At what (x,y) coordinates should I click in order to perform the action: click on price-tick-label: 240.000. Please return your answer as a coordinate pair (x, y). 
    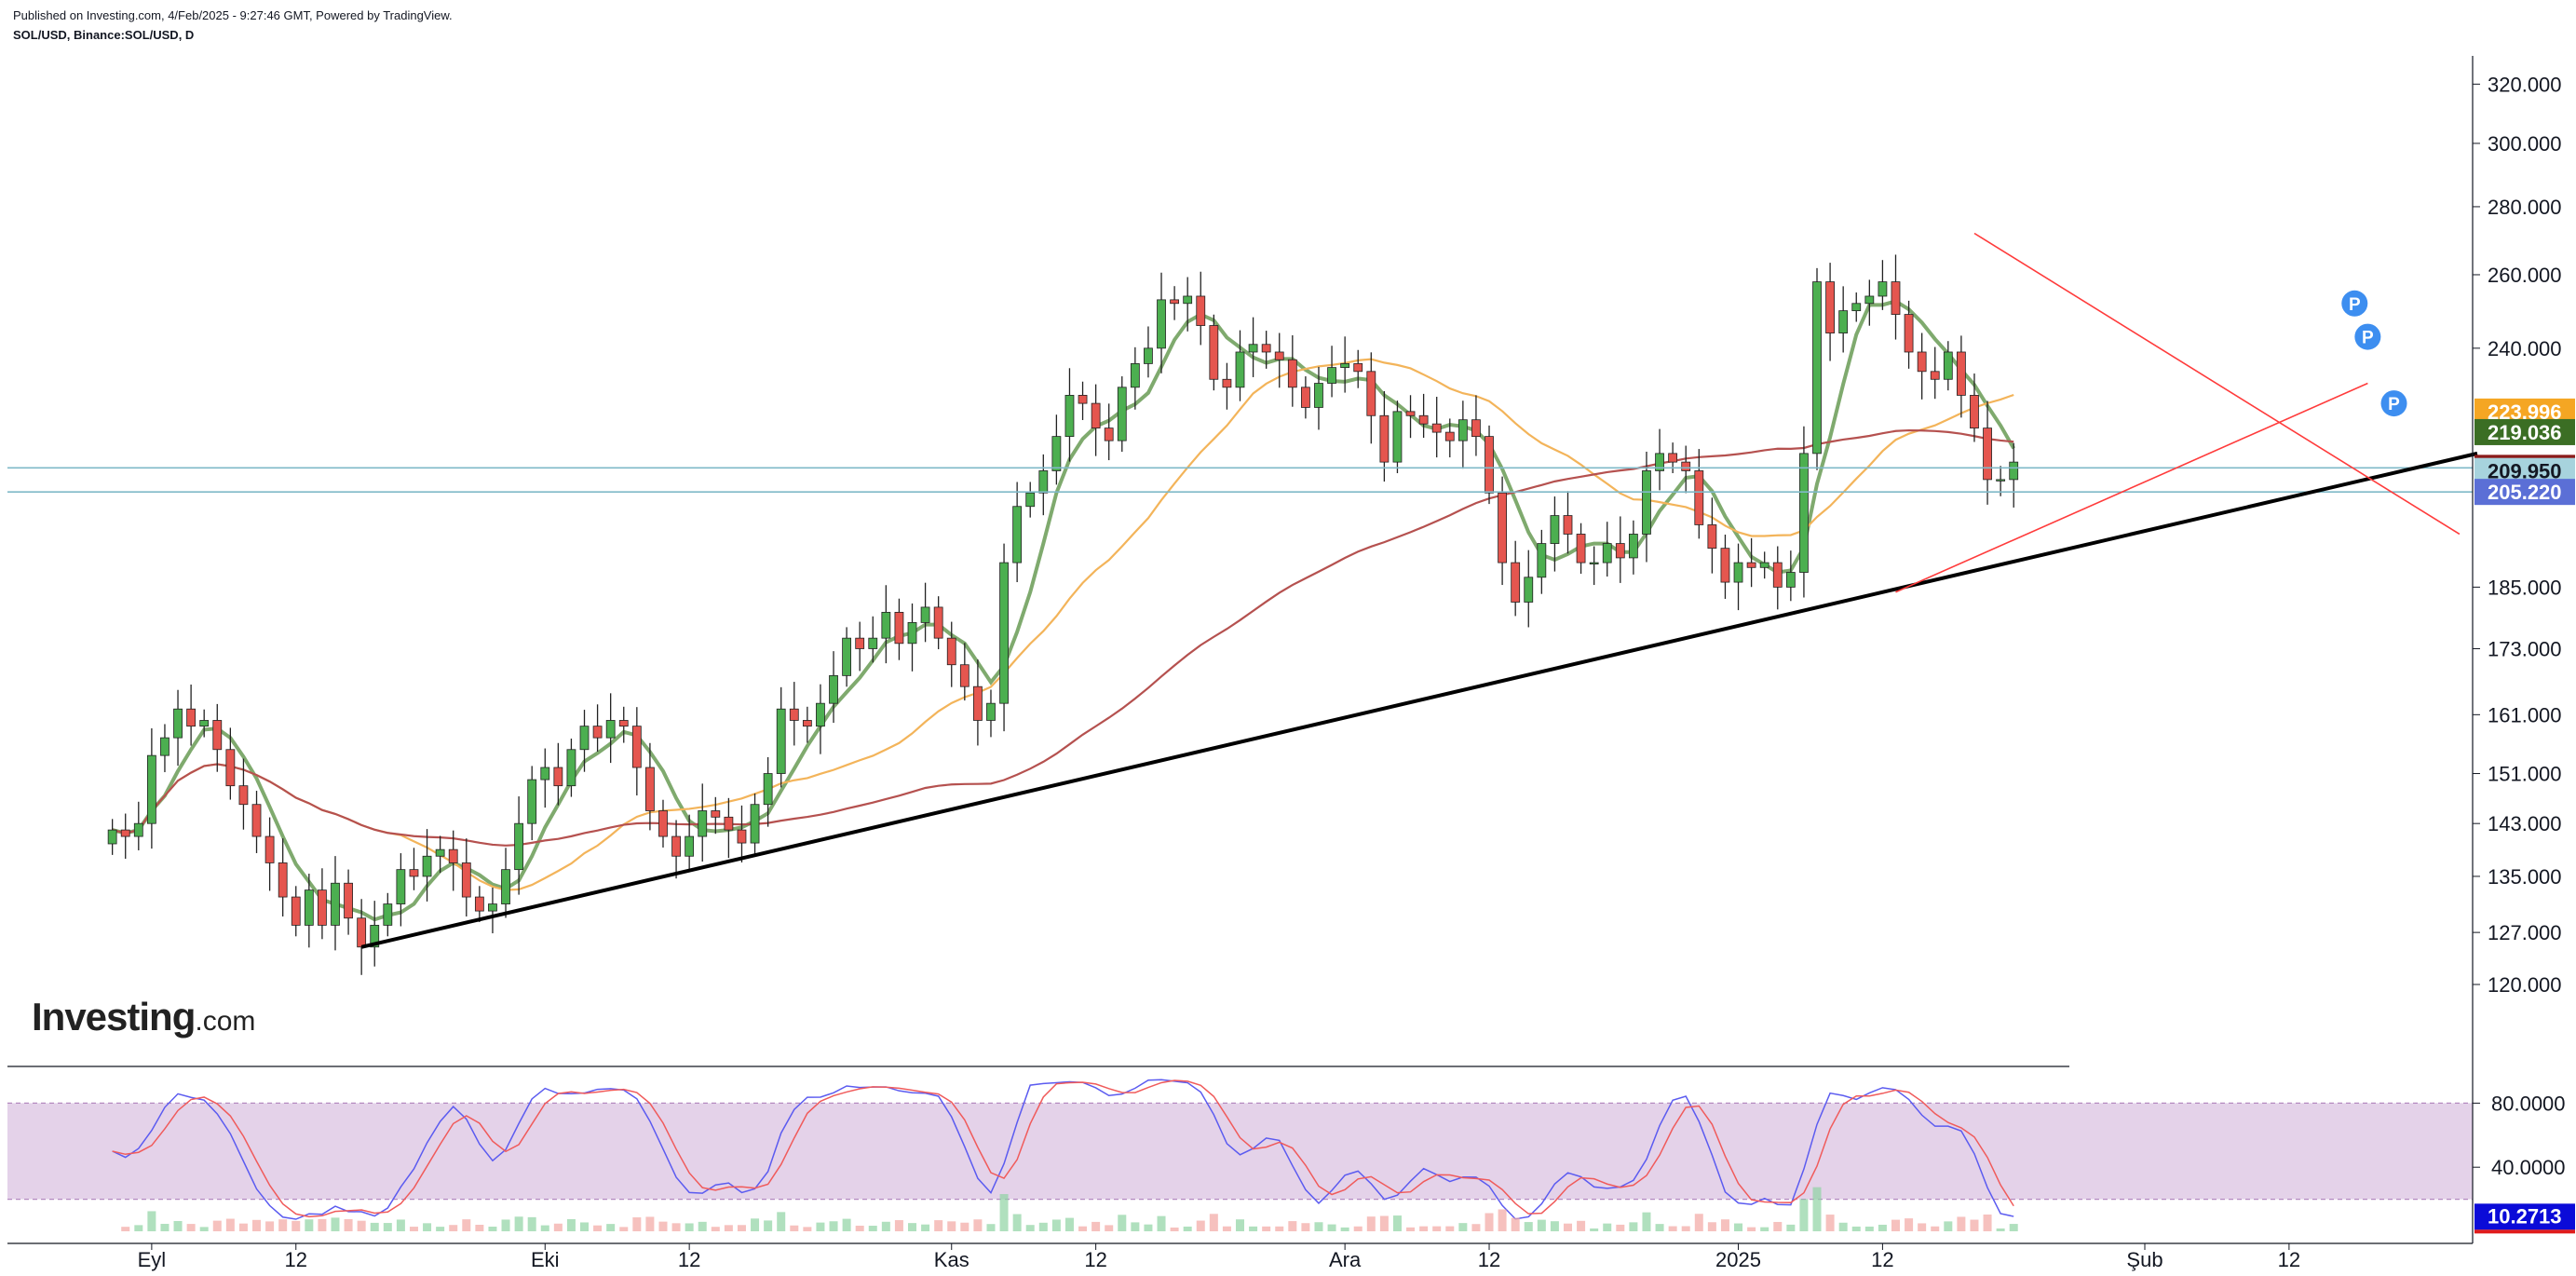
    Looking at the image, I should click on (2525, 348).